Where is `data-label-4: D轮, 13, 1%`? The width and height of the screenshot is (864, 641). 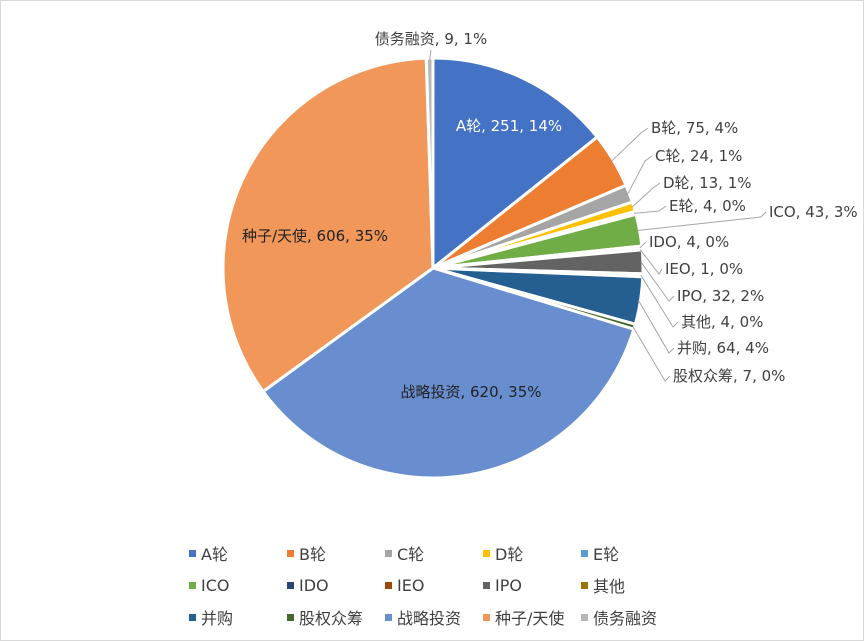
data-label-4: D轮, 13, 1% is located at coordinates (707, 183).